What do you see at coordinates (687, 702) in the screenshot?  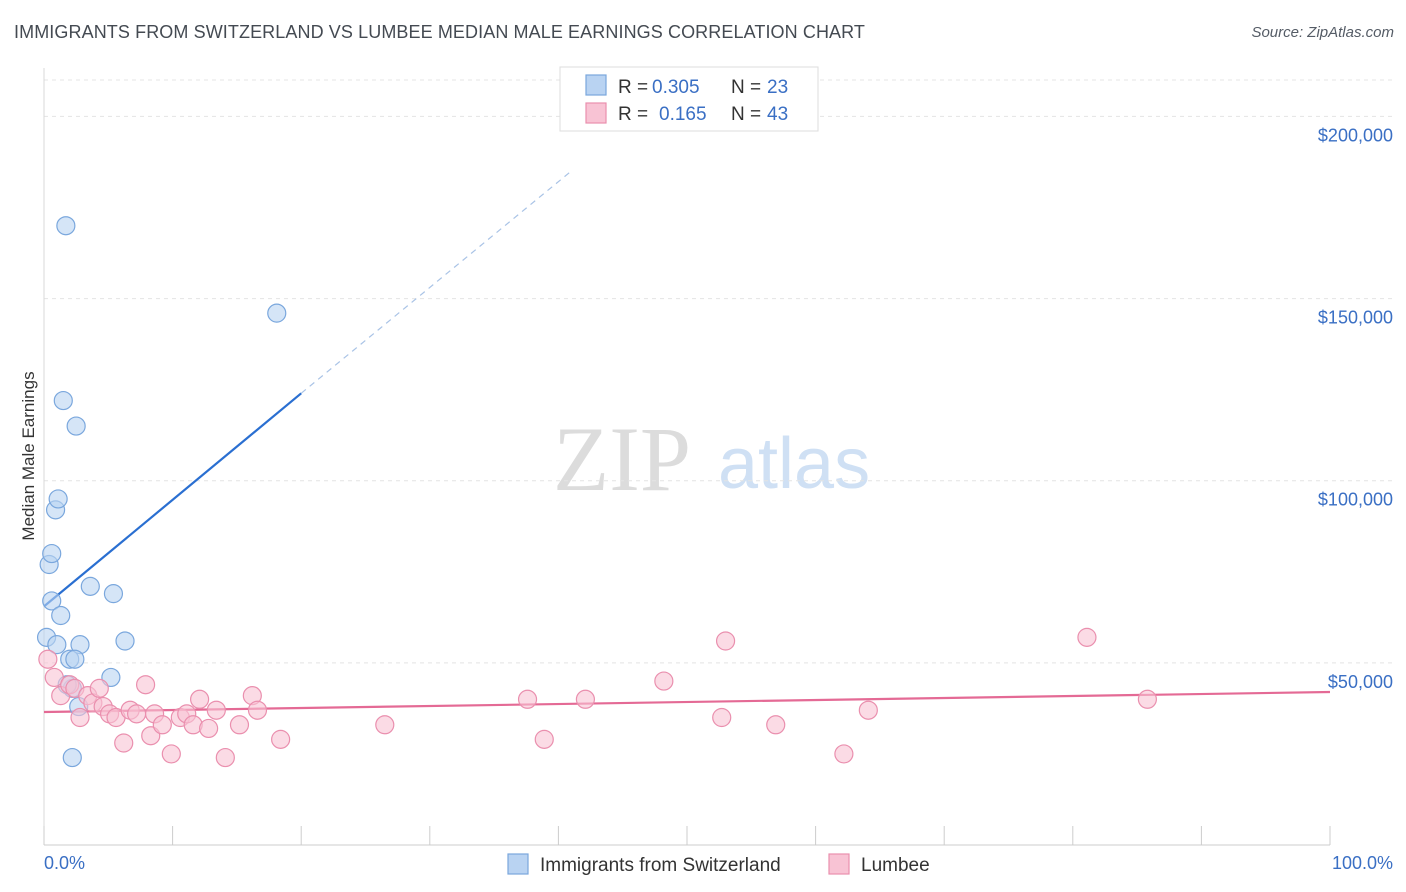 I see `lumbee-trend-line` at bounding box center [687, 702].